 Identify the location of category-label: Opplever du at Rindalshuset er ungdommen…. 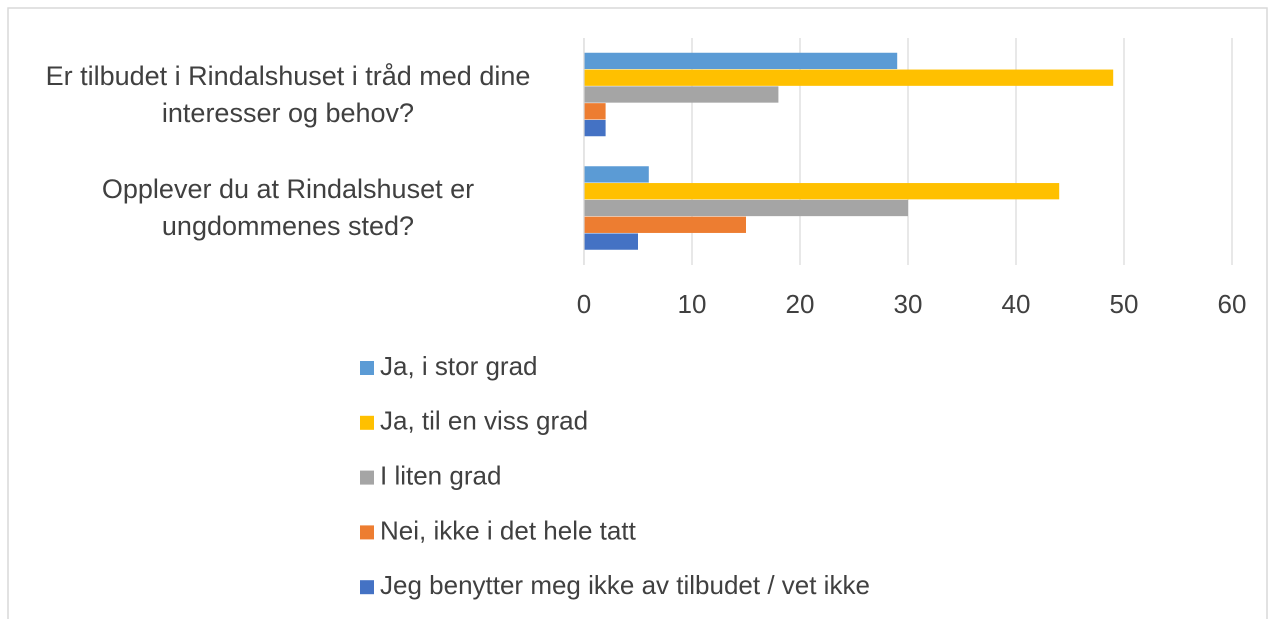
(288, 208).